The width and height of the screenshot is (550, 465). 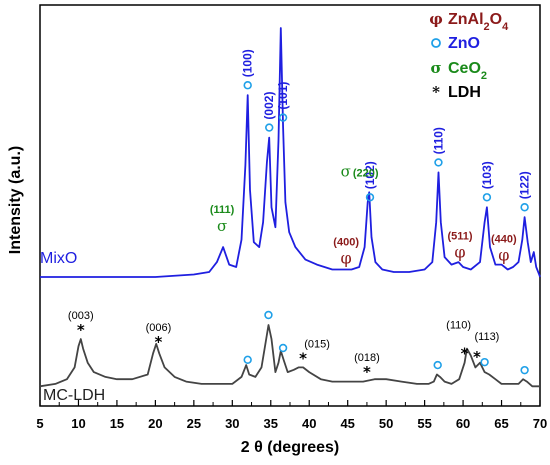 What do you see at coordinates (459, 237) in the screenshot?
I see `znal2o4-peak-label: (511)` at bounding box center [459, 237].